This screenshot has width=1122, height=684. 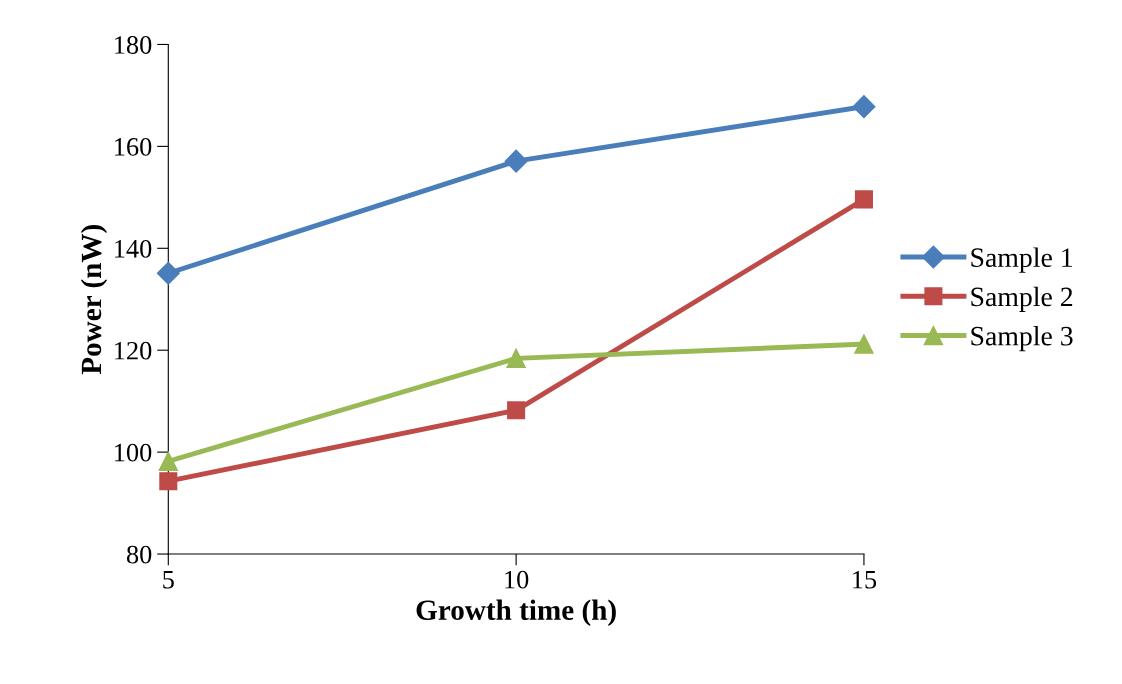 What do you see at coordinates (168, 580) in the screenshot?
I see `x-tick-label: 5` at bounding box center [168, 580].